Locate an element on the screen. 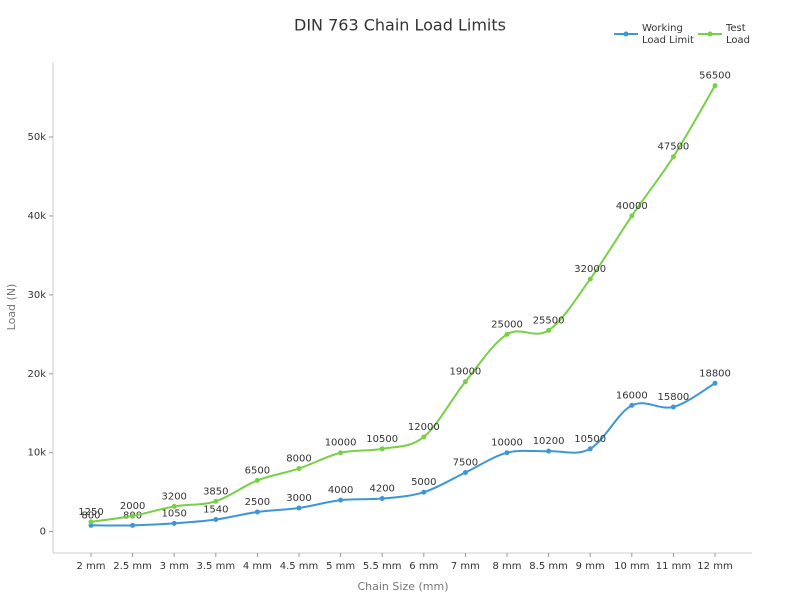  x-tick-label: 3.5 mm is located at coordinates (216, 566).